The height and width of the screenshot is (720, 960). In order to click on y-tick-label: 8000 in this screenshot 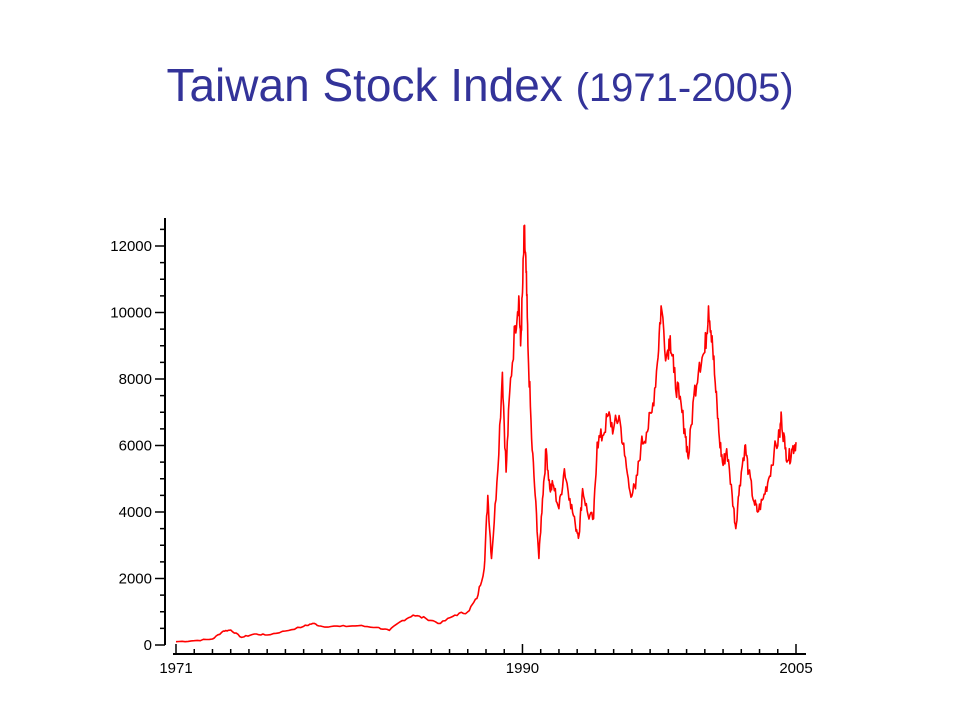, I will do `click(135, 379)`.